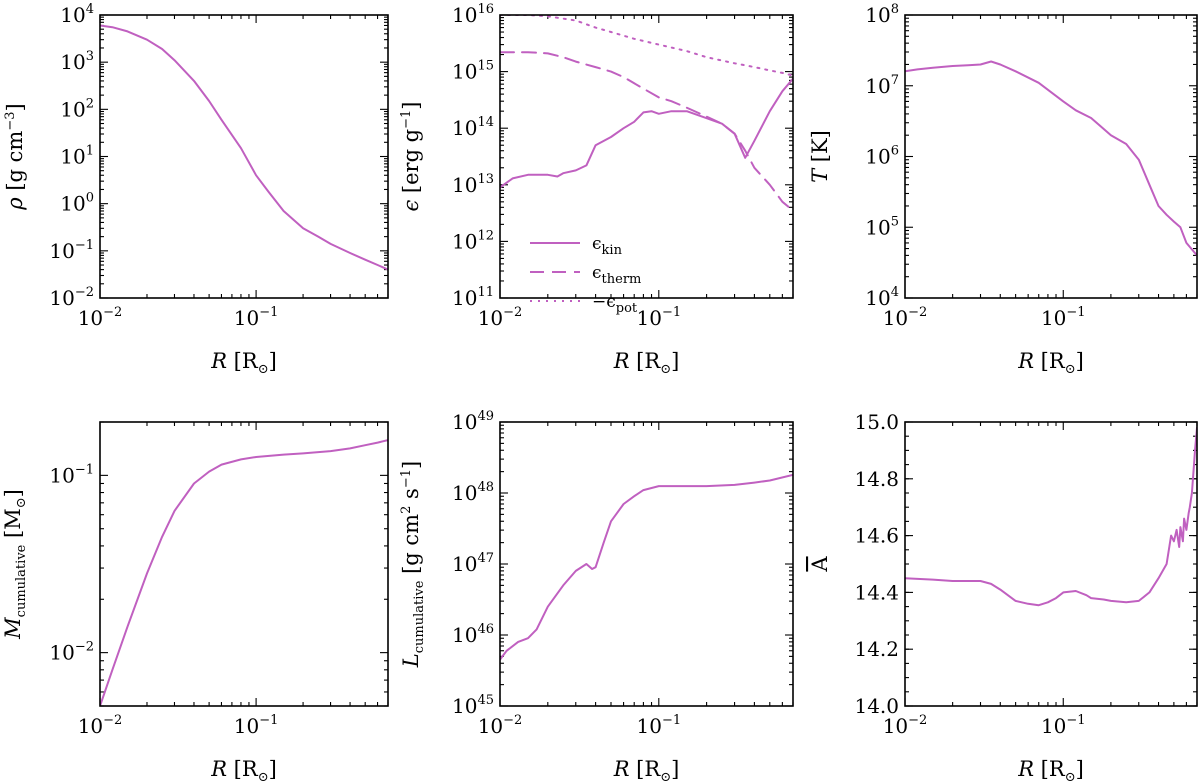  What do you see at coordinates (876, 422) in the screenshot?
I see `y-tick-label: 15.0` at bounding box center [876, 422].